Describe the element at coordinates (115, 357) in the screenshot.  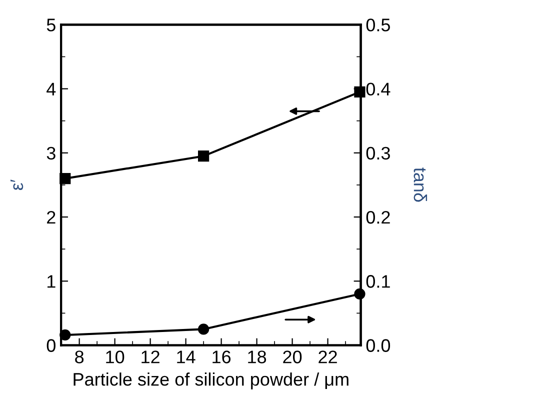
I see `x-tick-label: 10` at that location.